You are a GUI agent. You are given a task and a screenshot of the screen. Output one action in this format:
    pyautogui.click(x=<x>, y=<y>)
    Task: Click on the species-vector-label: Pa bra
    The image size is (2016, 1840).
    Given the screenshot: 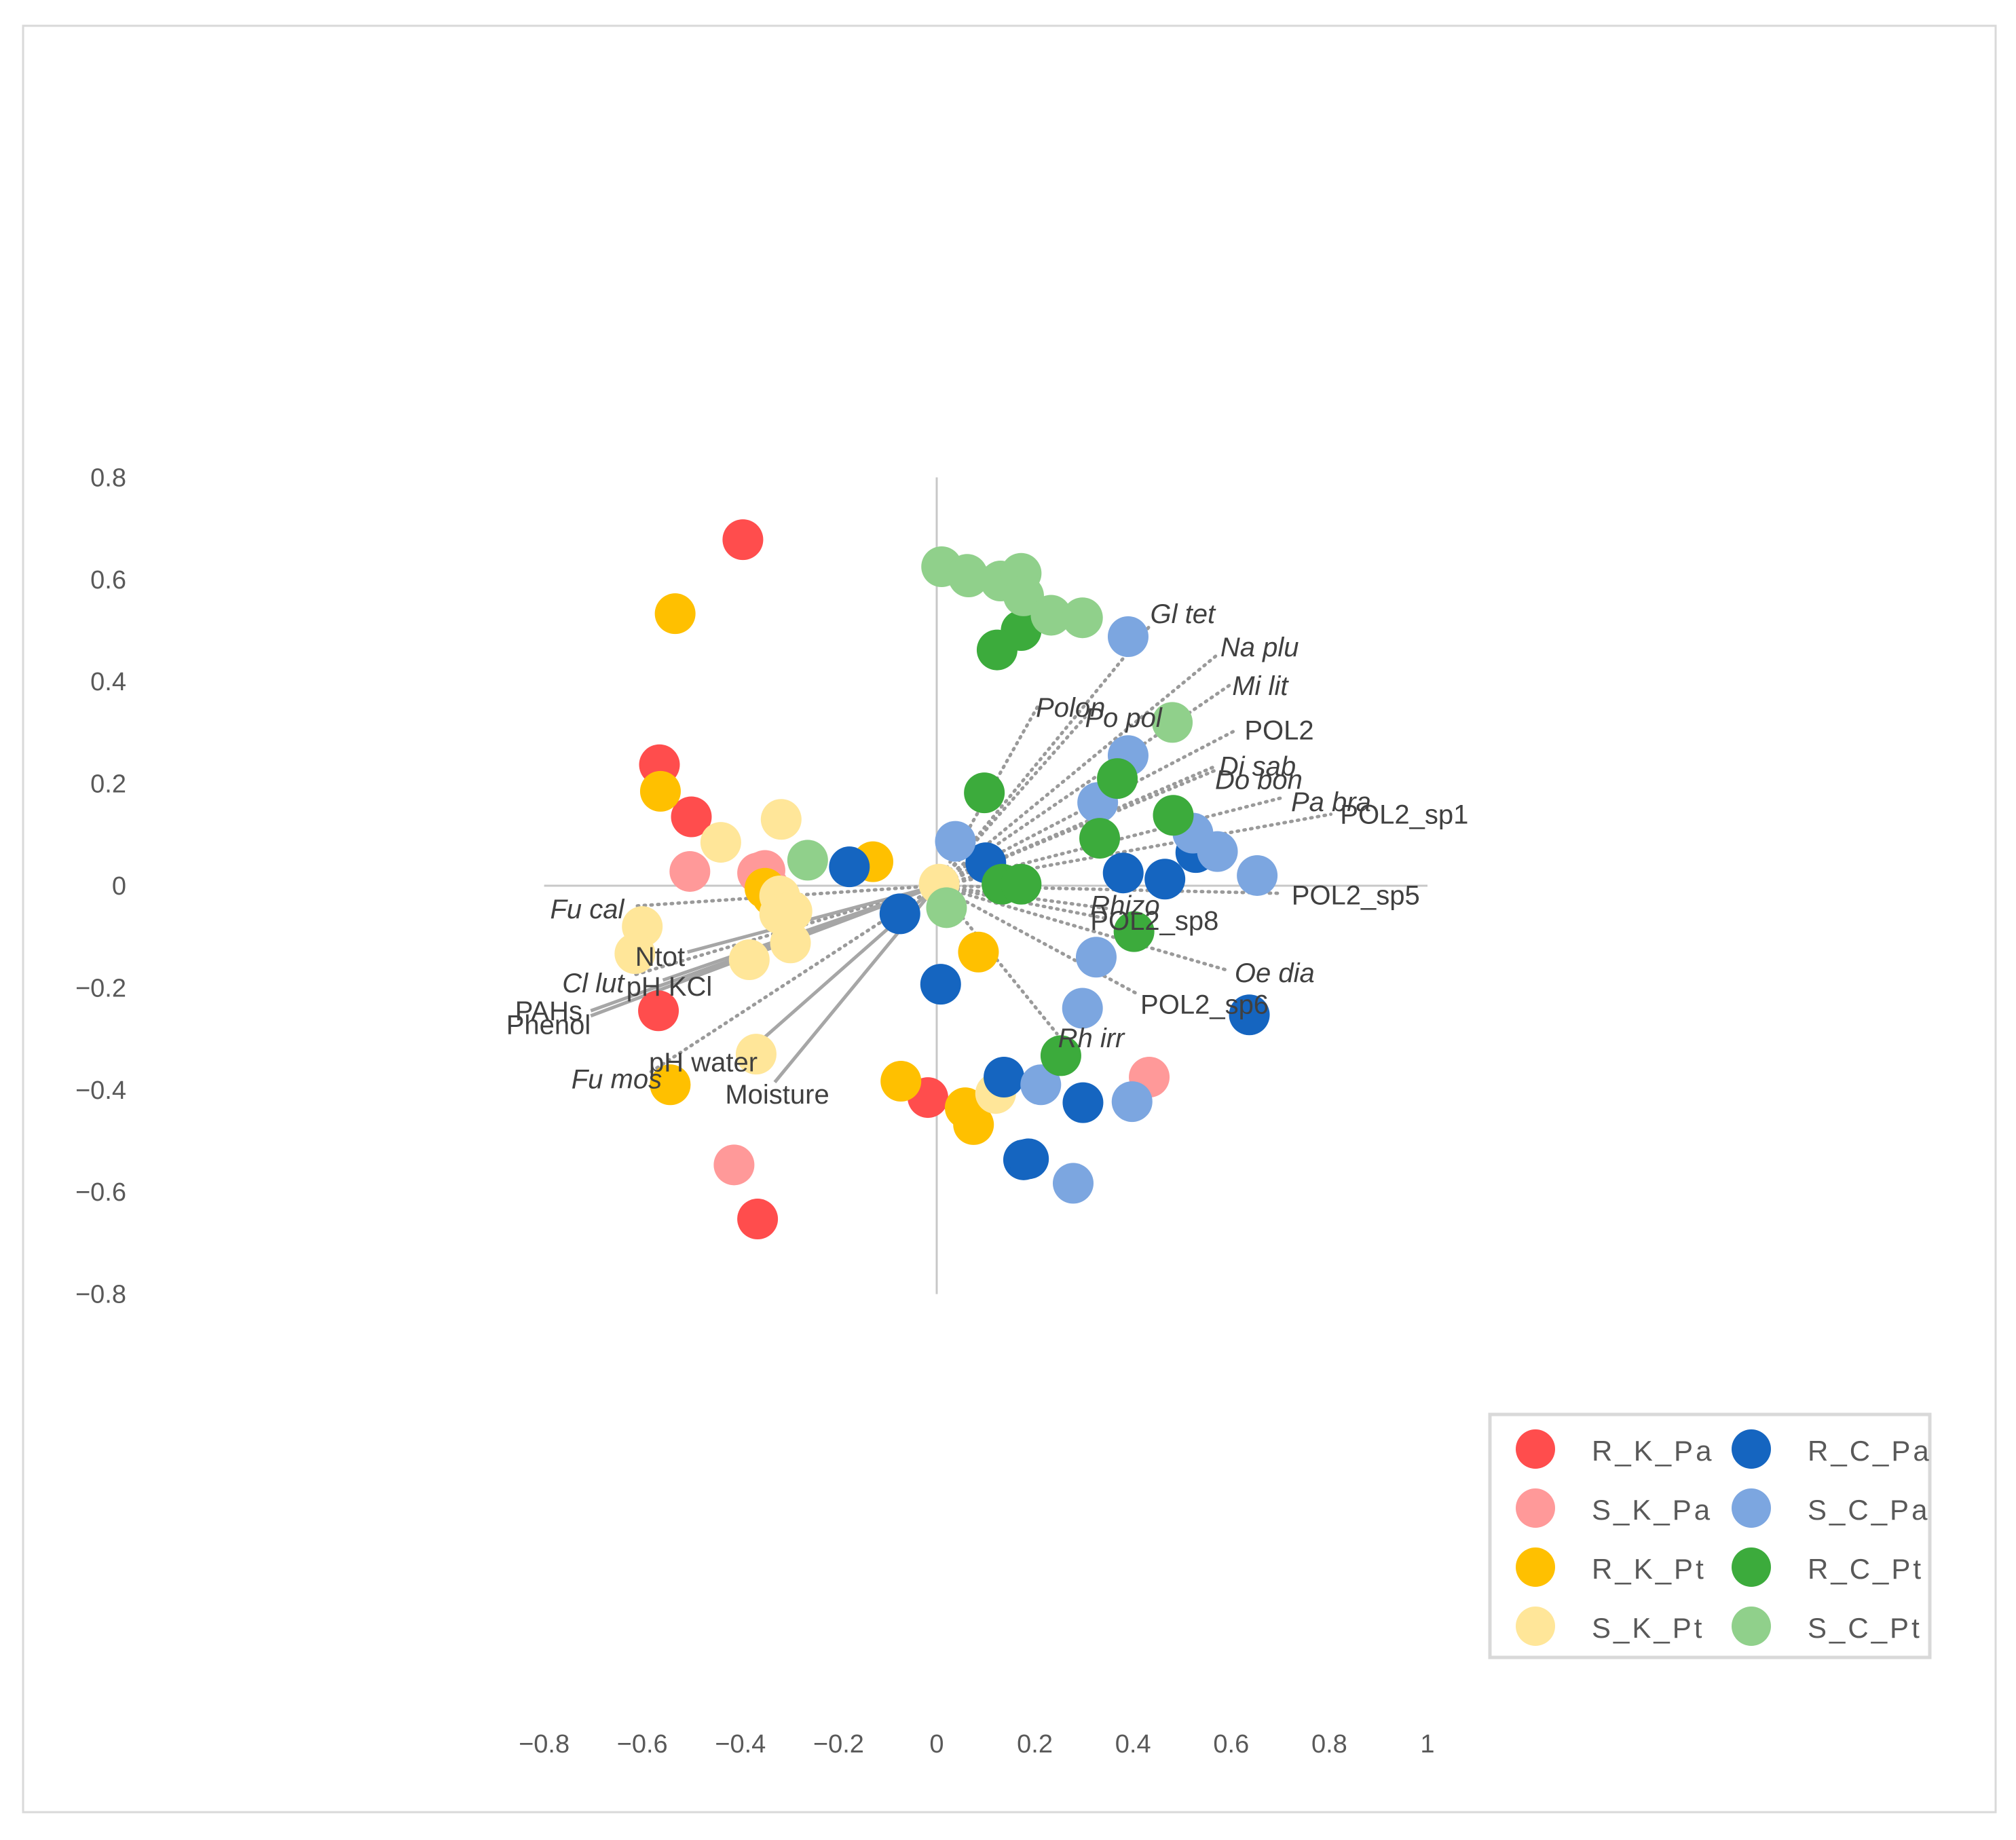 What is the action you would take?
    pyautogui.click(x=1331, y=802)
    